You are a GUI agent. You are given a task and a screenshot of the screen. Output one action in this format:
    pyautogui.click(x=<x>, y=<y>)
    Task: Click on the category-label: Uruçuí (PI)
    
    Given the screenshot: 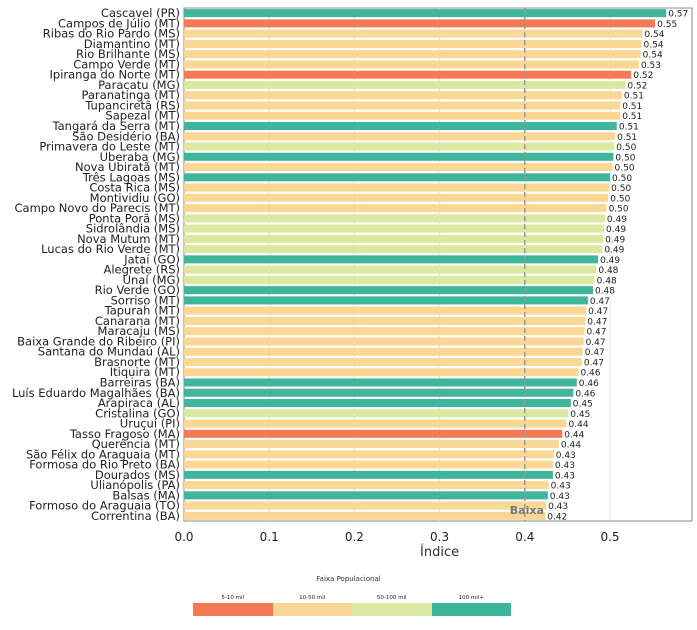 What is the action you would take?
    pyautogui.click(x=150, y=424)
    